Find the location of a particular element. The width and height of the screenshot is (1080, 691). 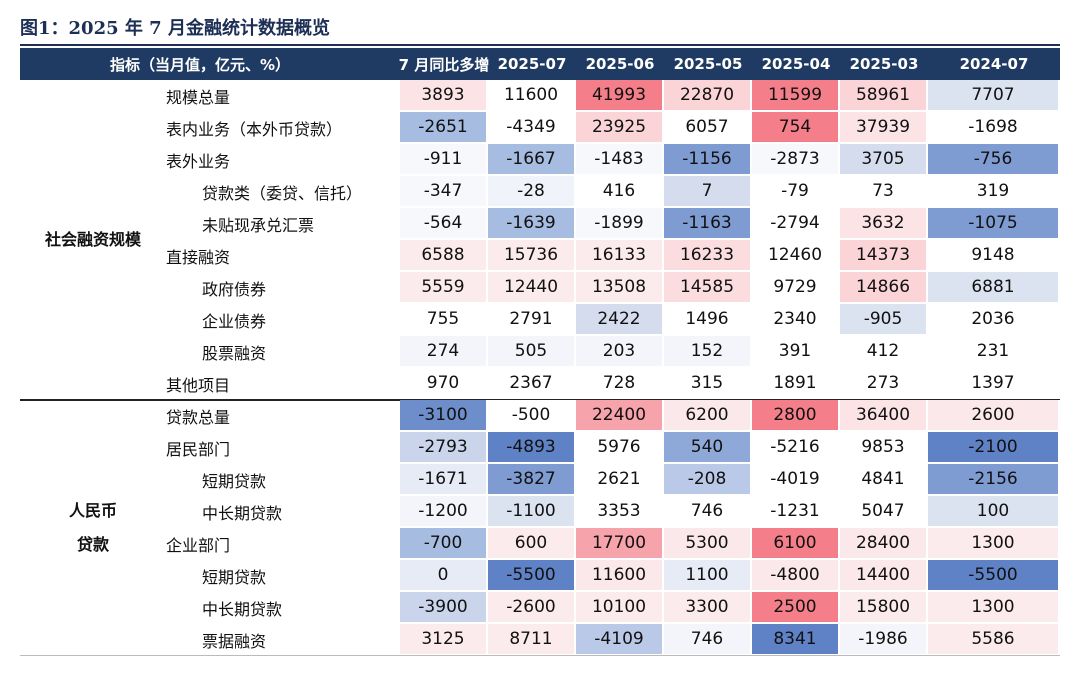

table-cell: -5216 is located at coordinates (796, 448).